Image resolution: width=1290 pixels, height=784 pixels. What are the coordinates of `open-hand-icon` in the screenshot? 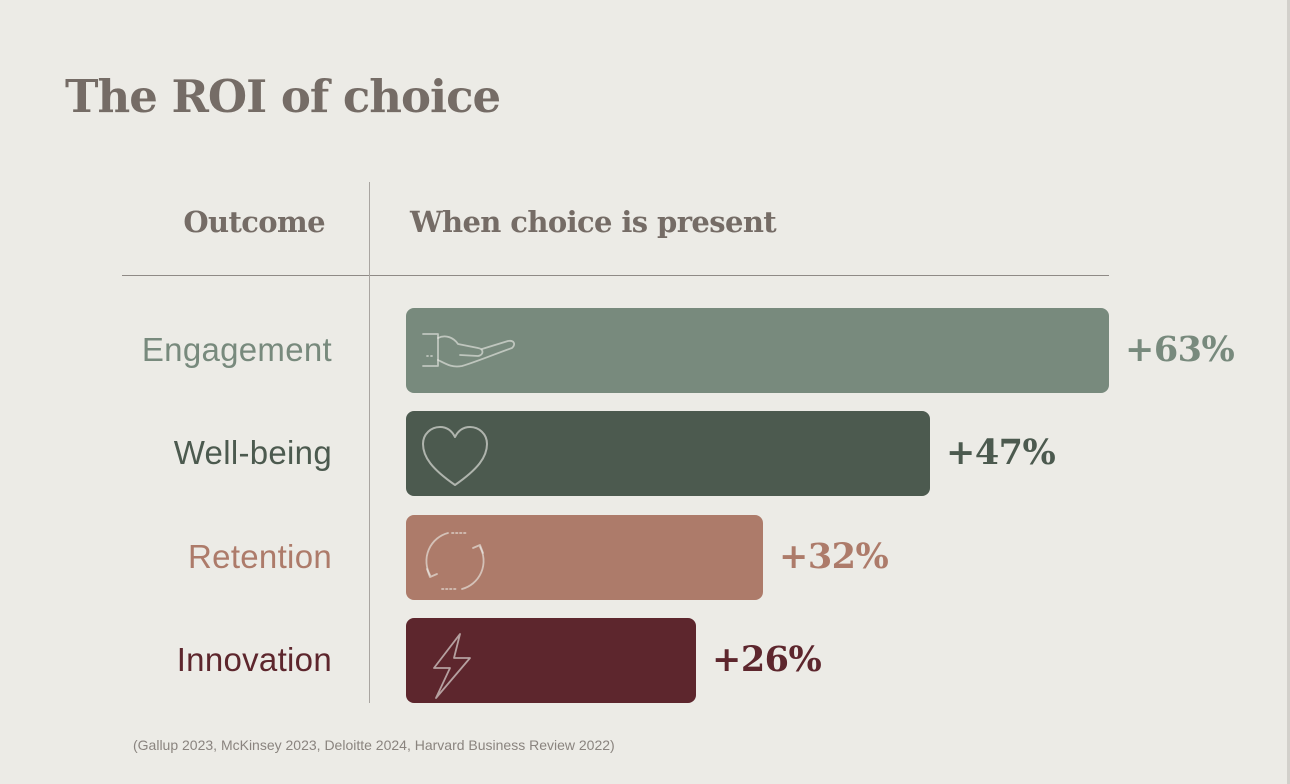 It's located at (468, 350).